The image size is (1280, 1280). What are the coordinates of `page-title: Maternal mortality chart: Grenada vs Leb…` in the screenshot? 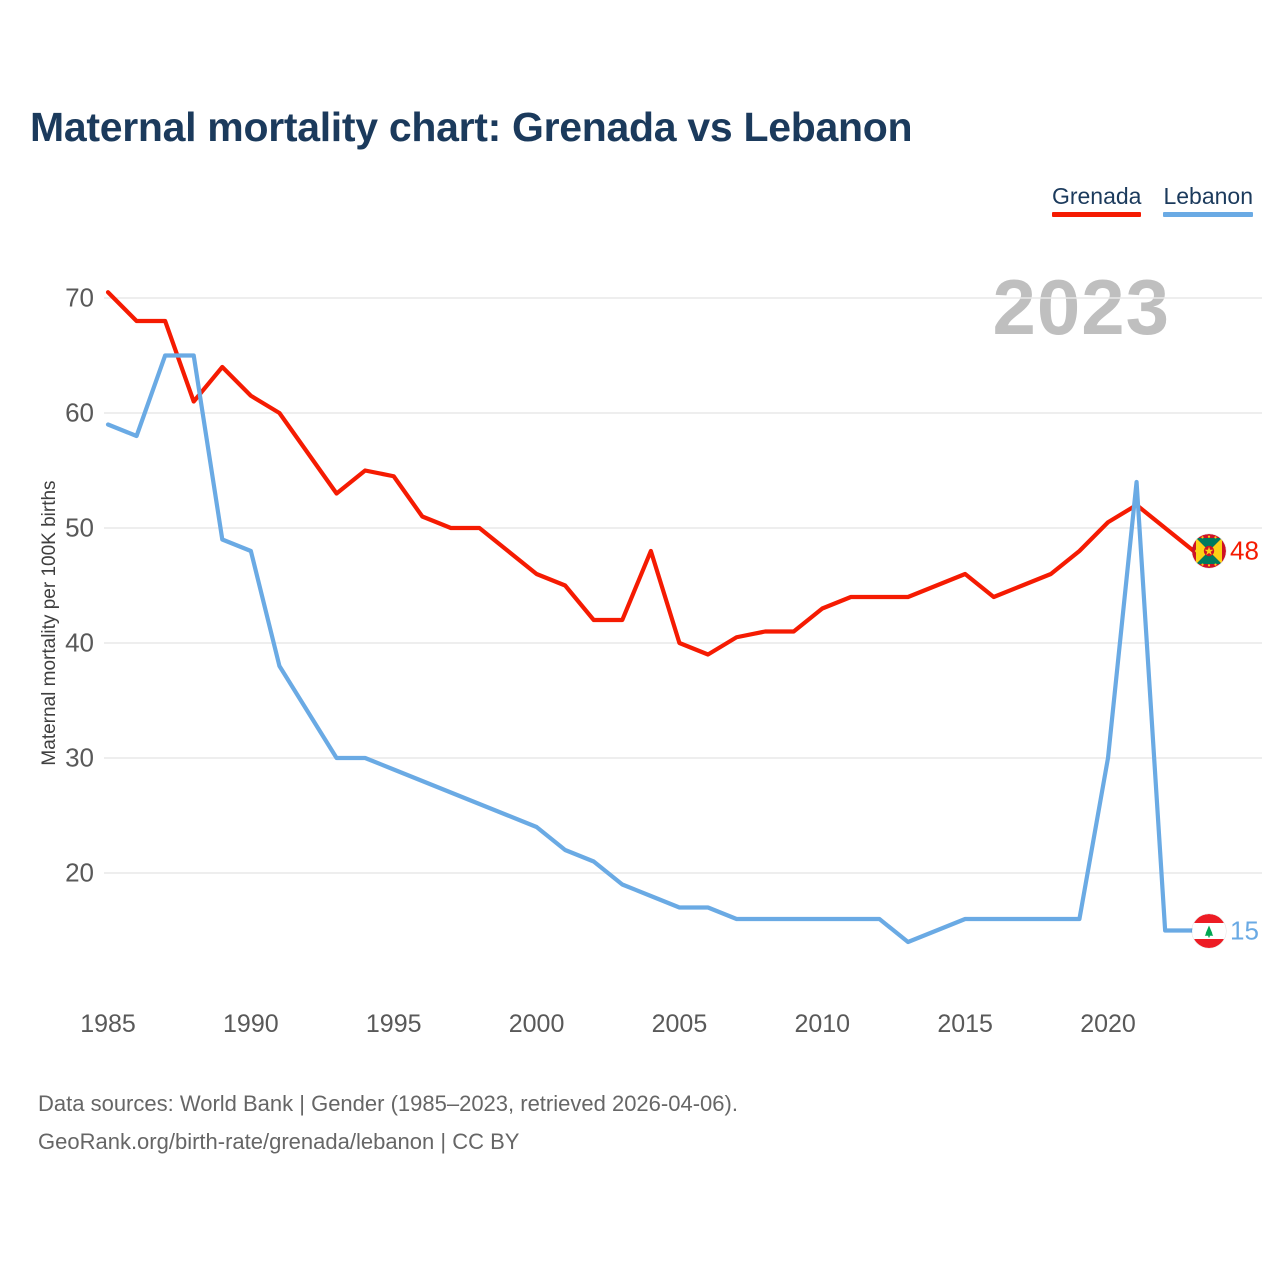 It's located at (471, 127).